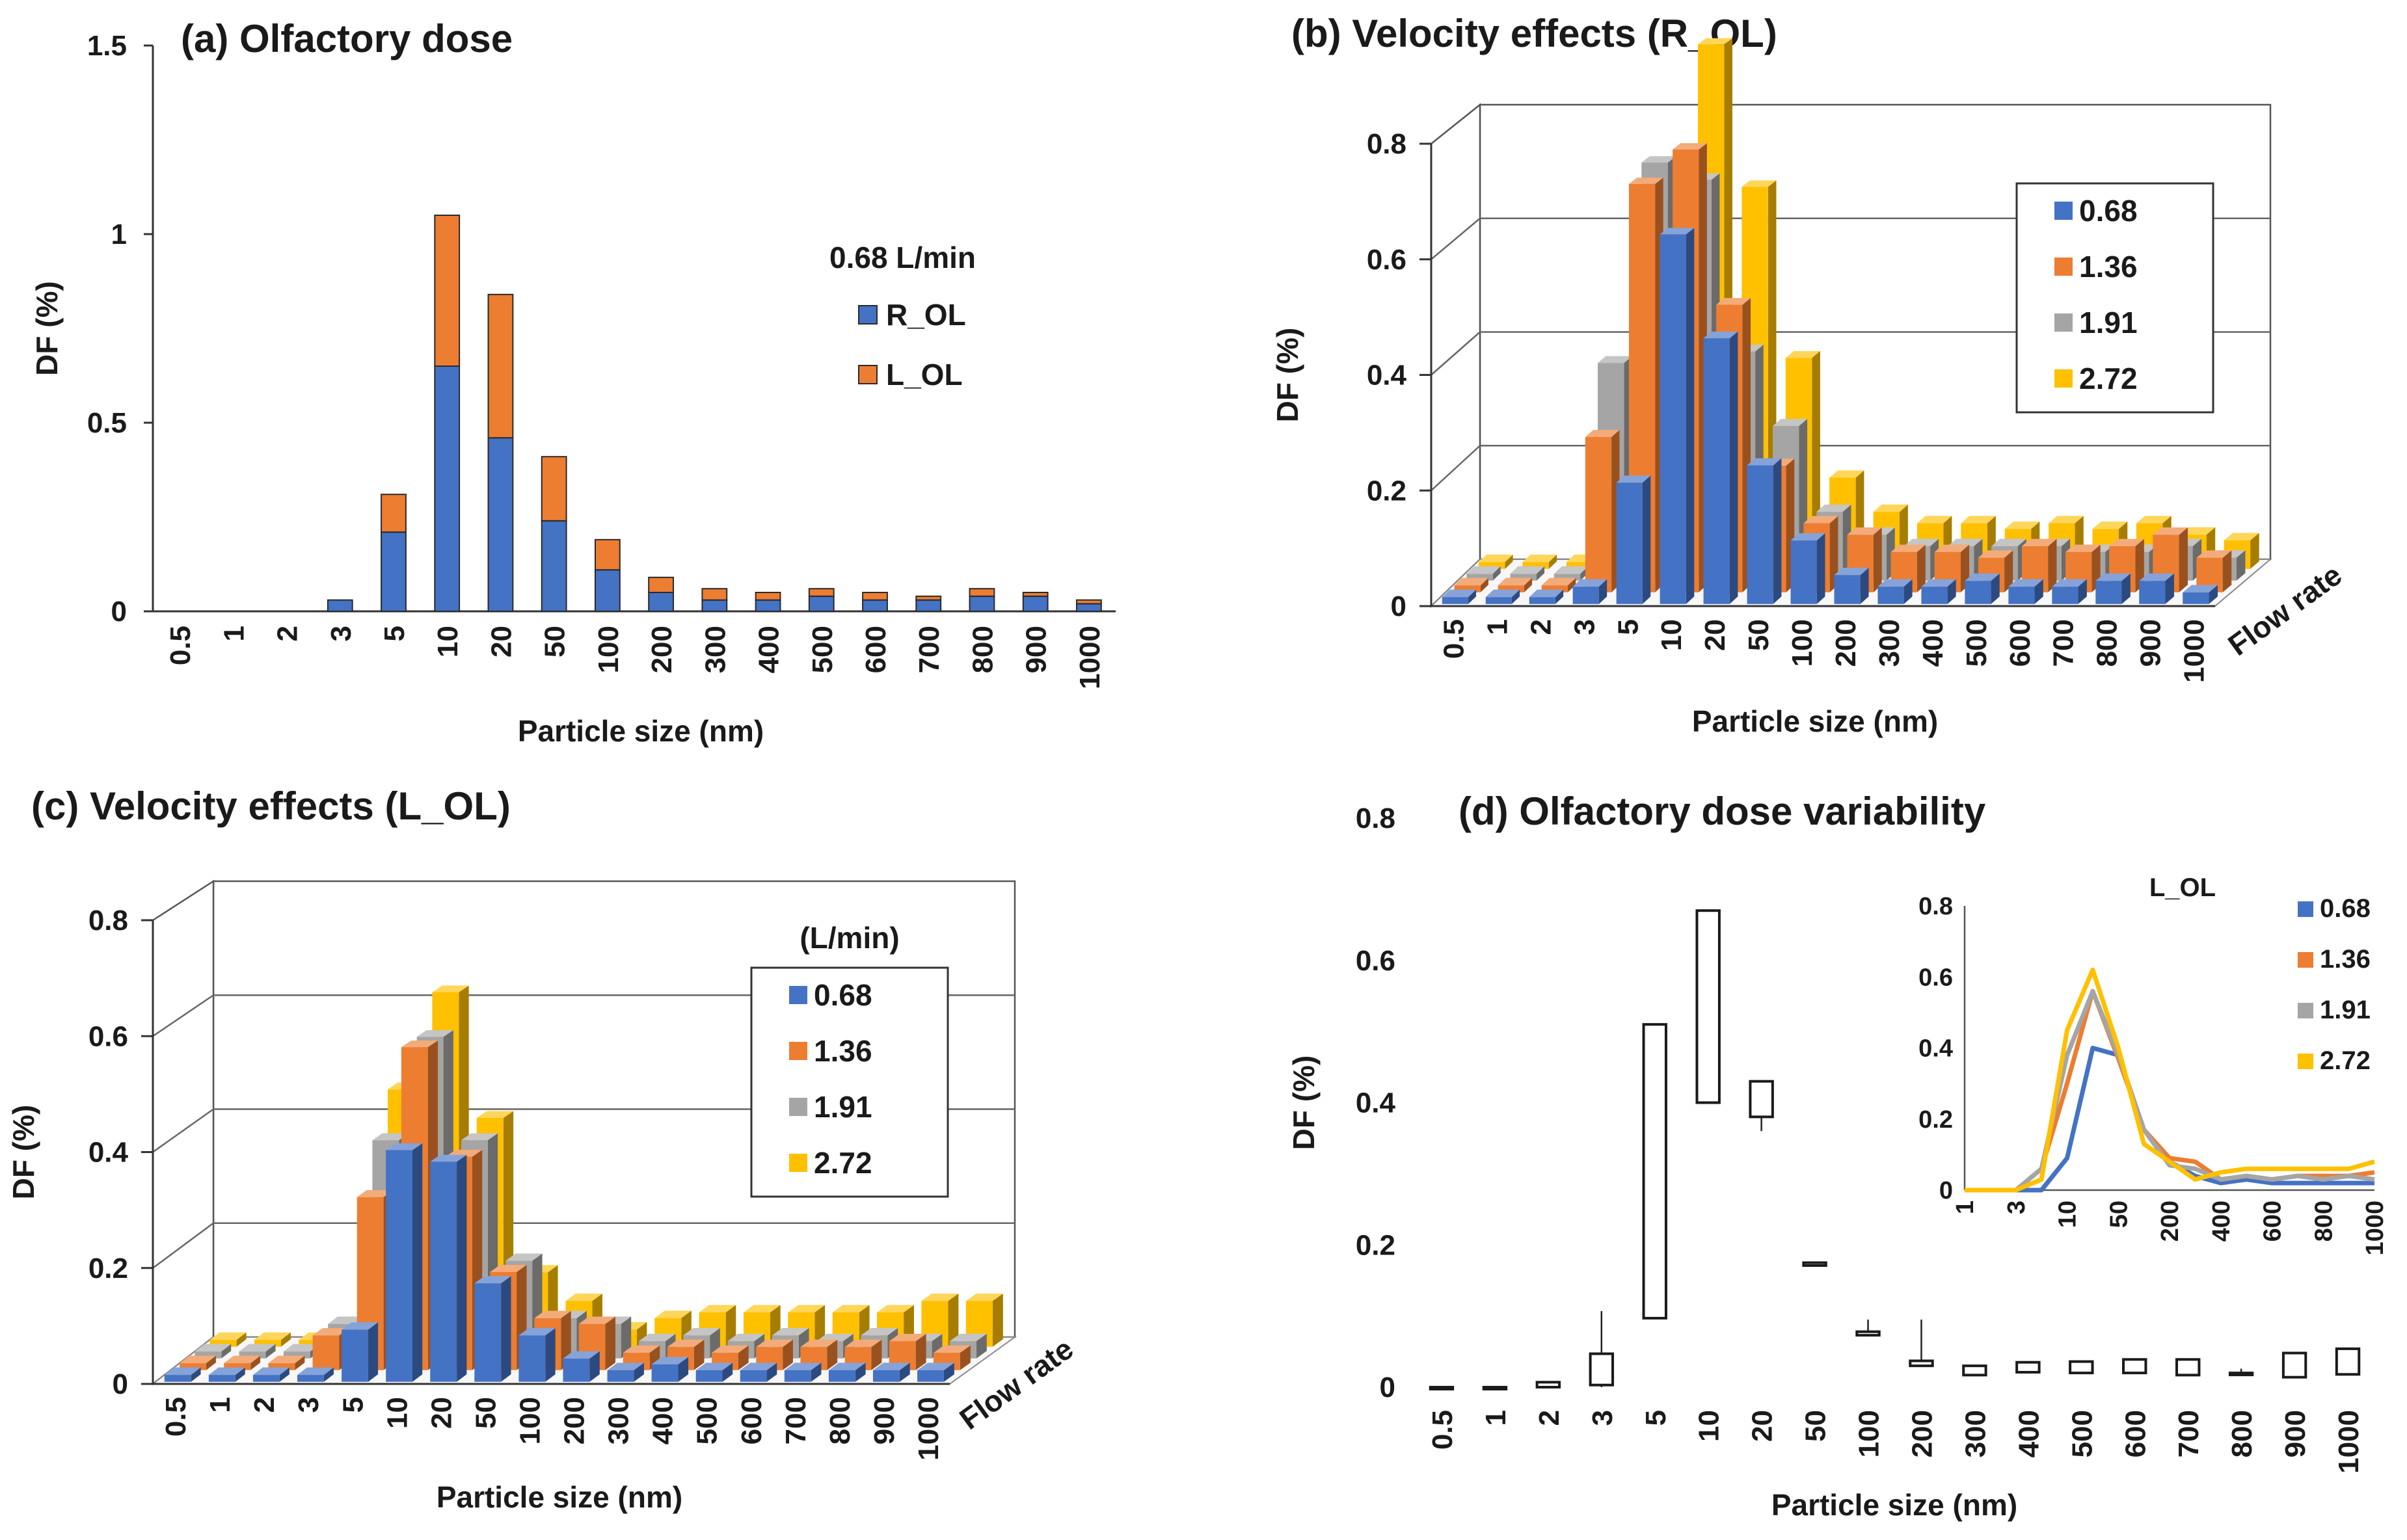 The height and width of the screenshot is (1540, 2407). What do you see at coordinates (2020, 643) in the screenshot?
I see `panel-b-x-tick-label: 600` at bounding box center [2020, 643].